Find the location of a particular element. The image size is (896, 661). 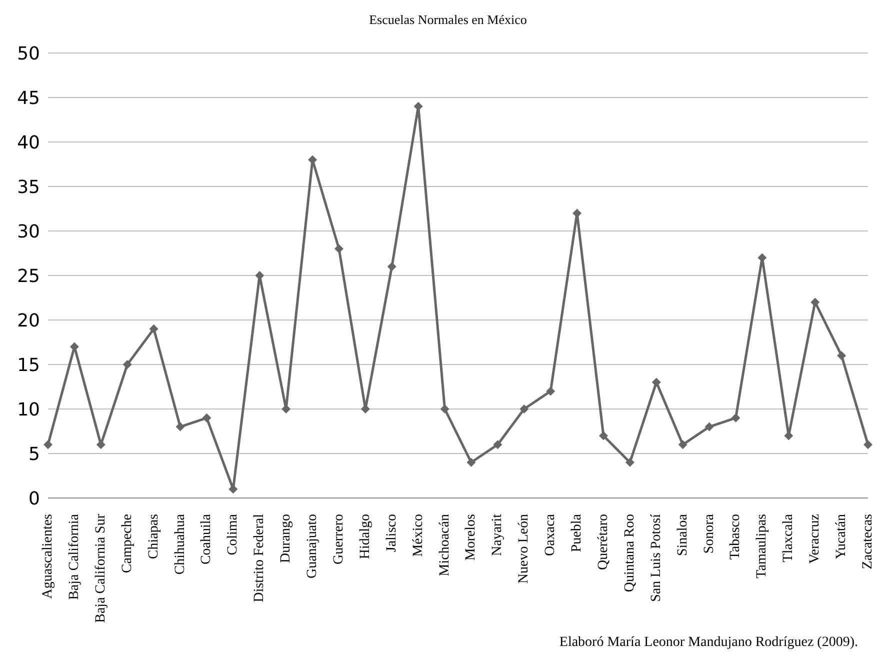

y-tick-label: 0 is located at coordinates (34, 499).